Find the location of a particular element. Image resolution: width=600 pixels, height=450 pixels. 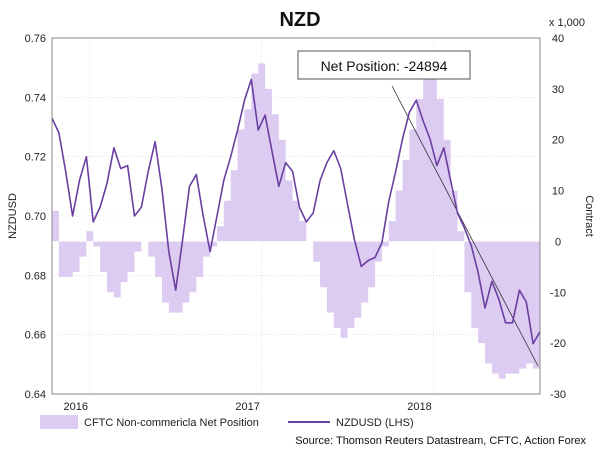

left-axis-ticks: 0.76 0.74 0.72 0.70 0.68 0.66 0.64 is located at coordinates (35, 217).